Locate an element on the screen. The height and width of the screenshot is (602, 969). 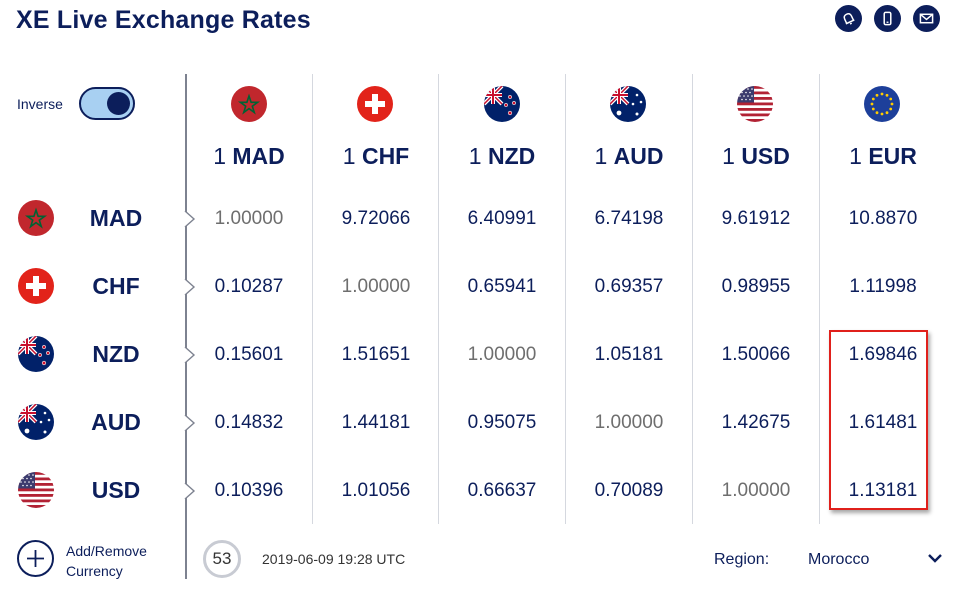
rate-cell: 0.65941 is located at coordinates (502, 286).